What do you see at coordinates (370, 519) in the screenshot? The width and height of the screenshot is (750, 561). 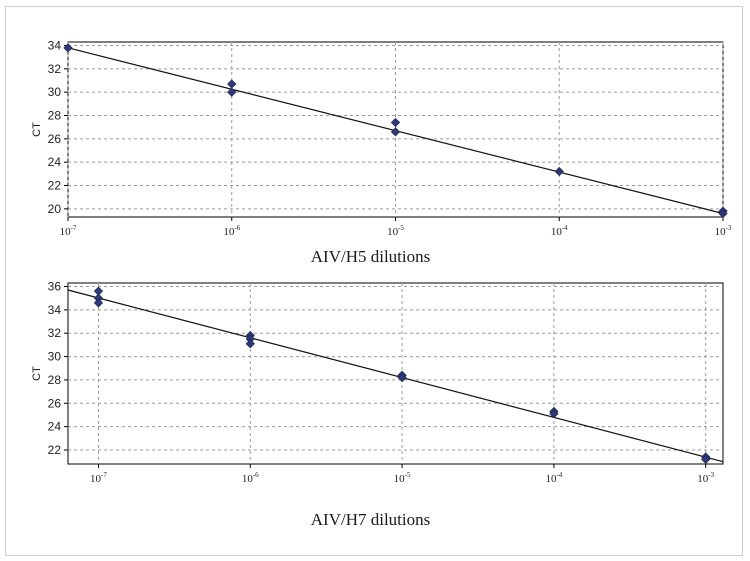 I see `x-axis-label-h7: AIV/H7 dilutions` at bounding box center [370, 519].